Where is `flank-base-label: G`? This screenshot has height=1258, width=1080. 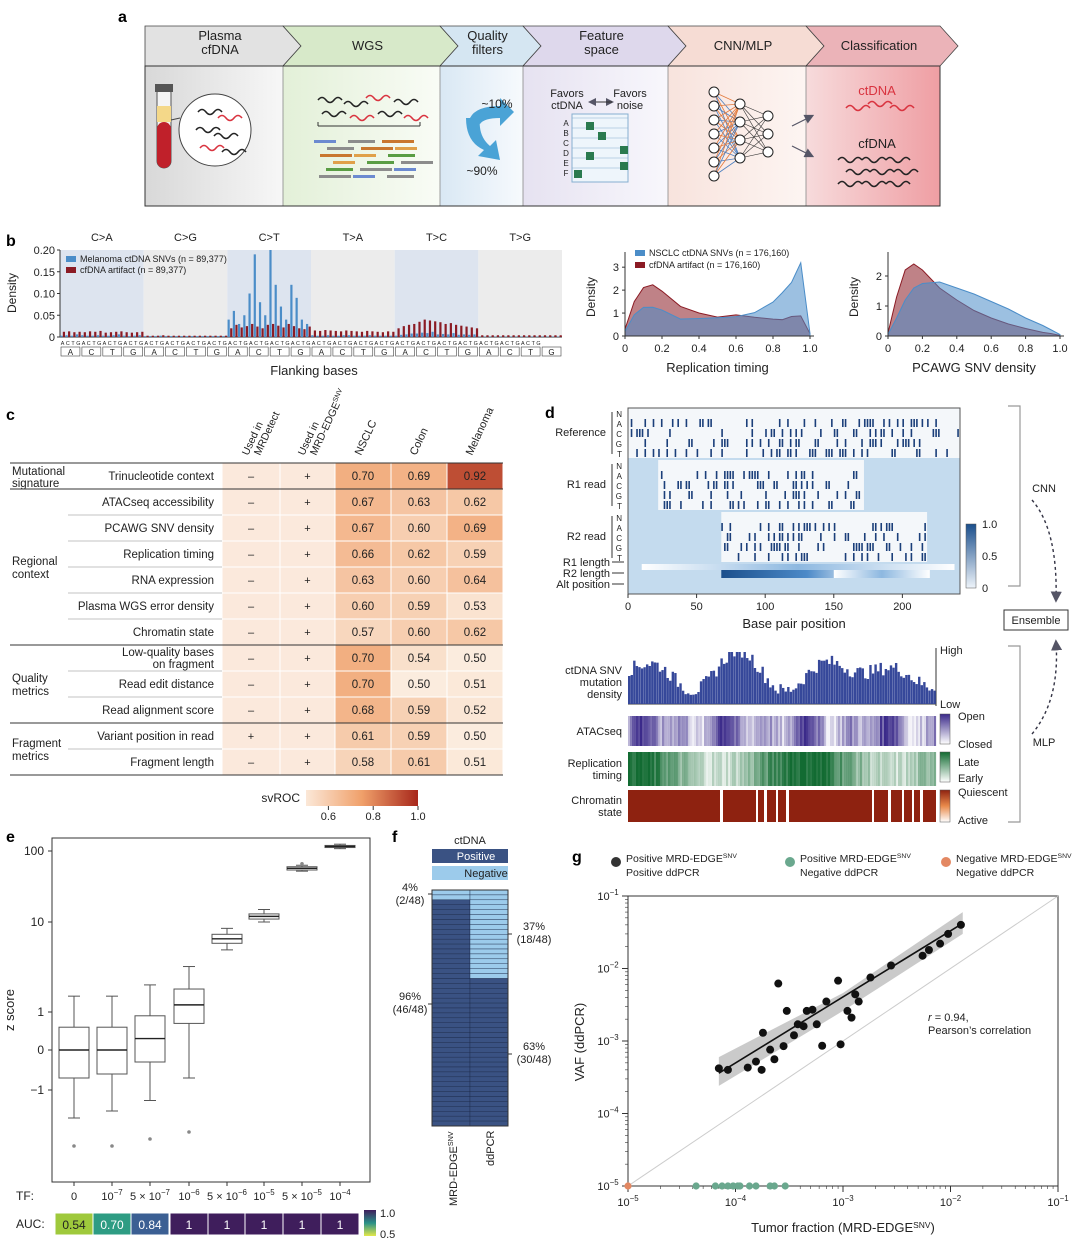 flank-base-label: G is located at coordinates (384, 352).